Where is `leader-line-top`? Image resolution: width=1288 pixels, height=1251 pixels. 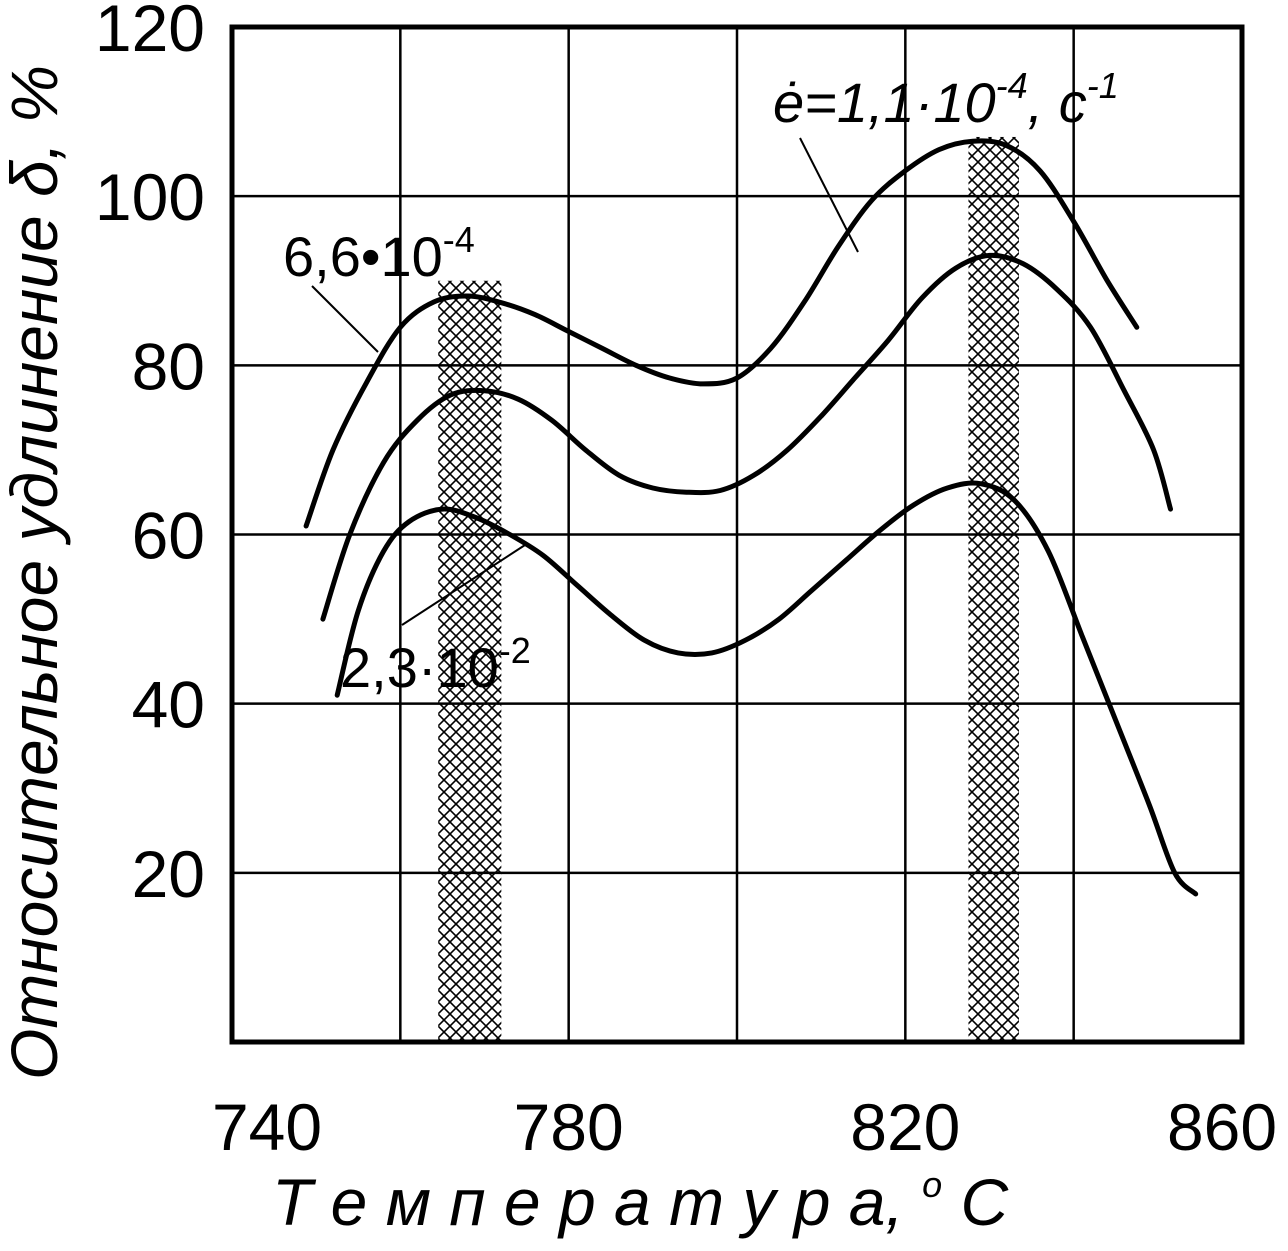 leader-line-top is located at coordinates (829, 195).